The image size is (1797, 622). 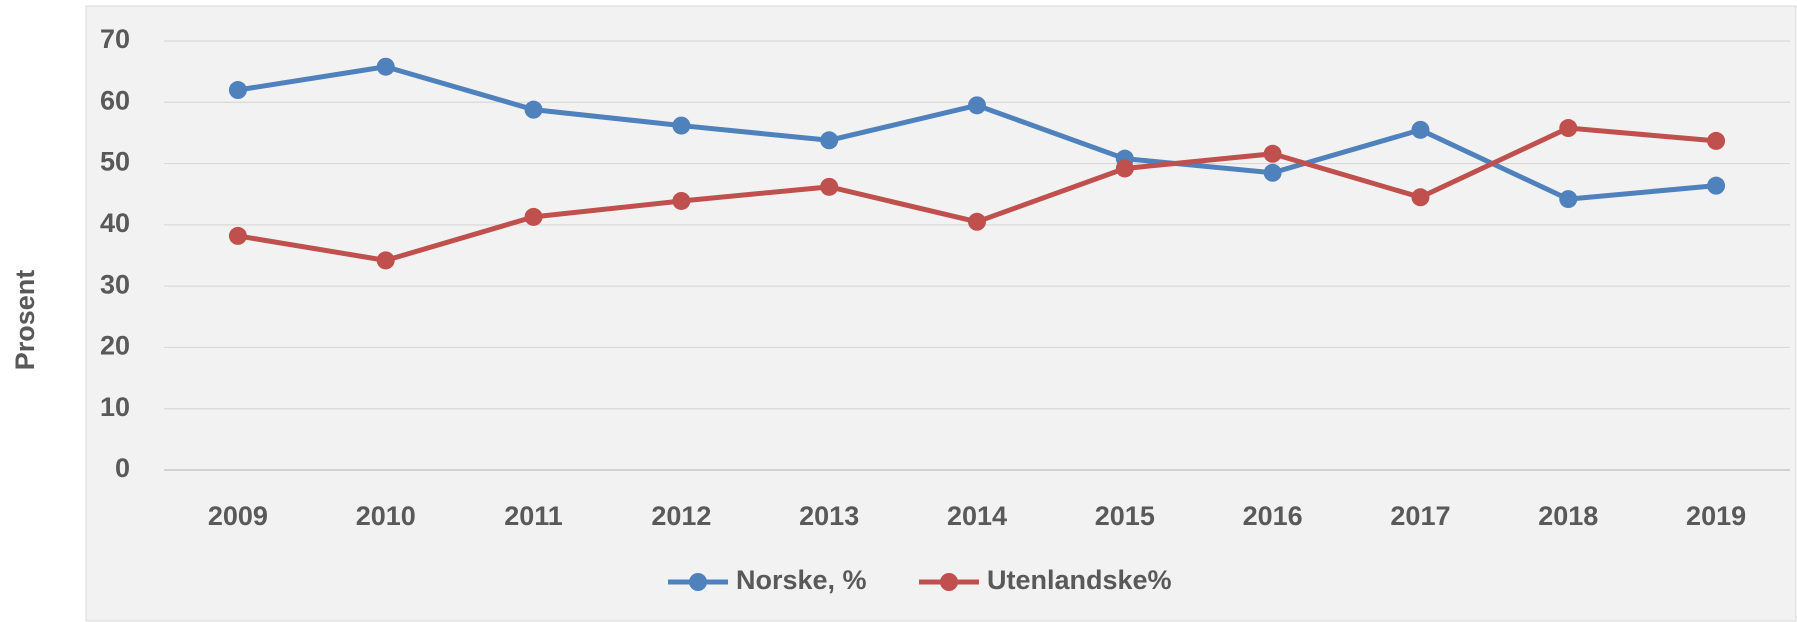 I want to click on x-tick-label: 2013, so click(x=829, y=516).